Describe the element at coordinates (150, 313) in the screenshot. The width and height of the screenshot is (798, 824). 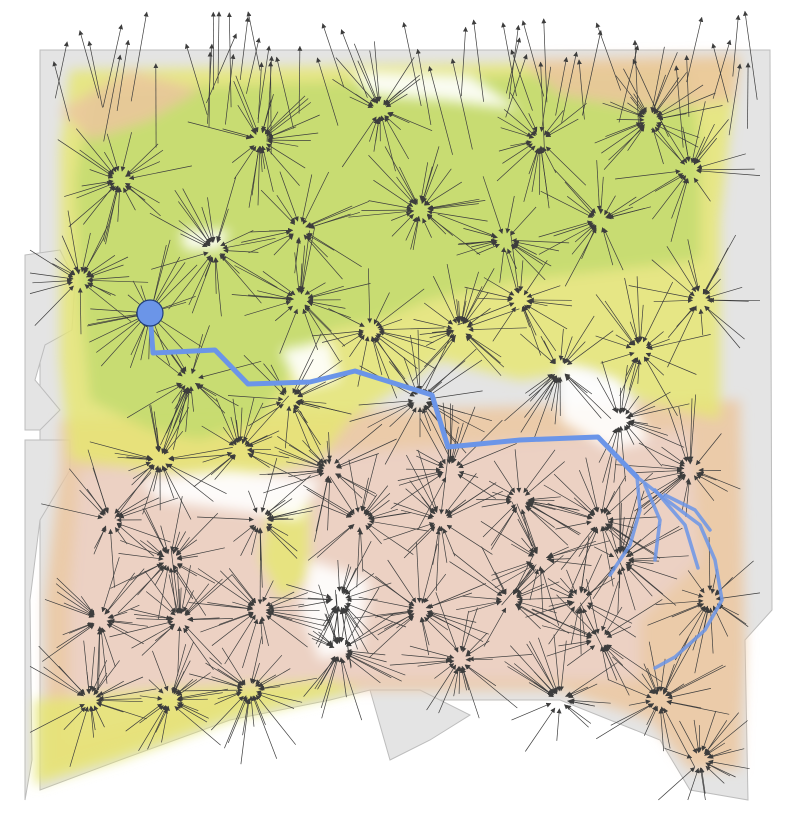
I see `origin-circle-icon` at that location.